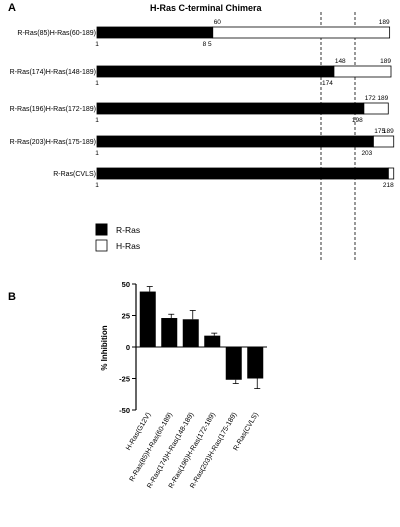  I want to click on y-tick-label: 25, so click(126, 316).